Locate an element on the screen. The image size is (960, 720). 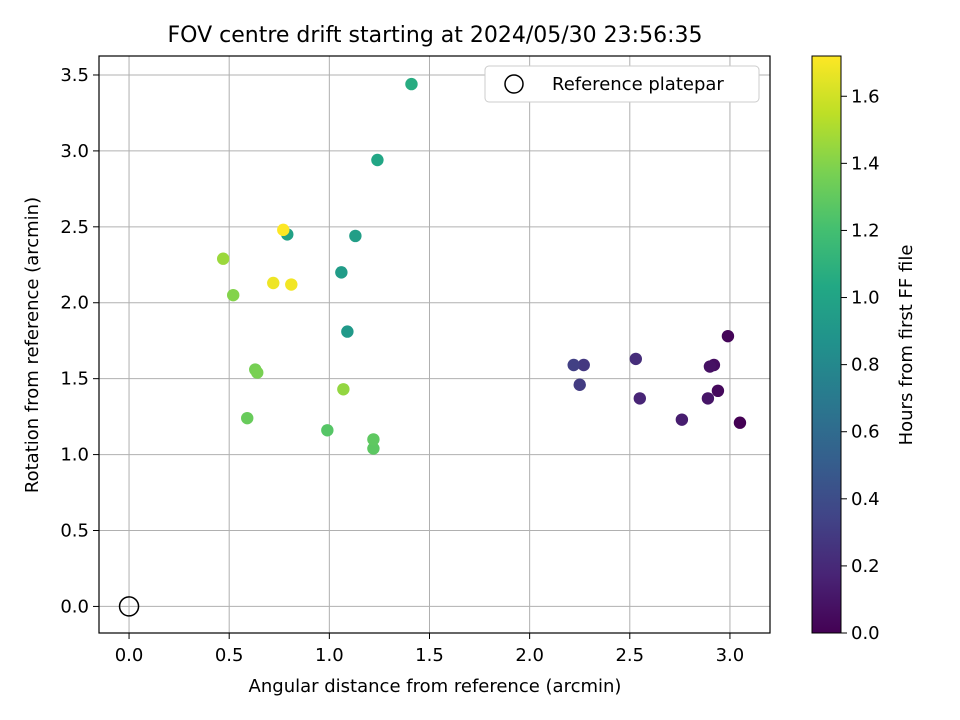
y-tick-label: 1.0 is located at coordinates (74, 455).